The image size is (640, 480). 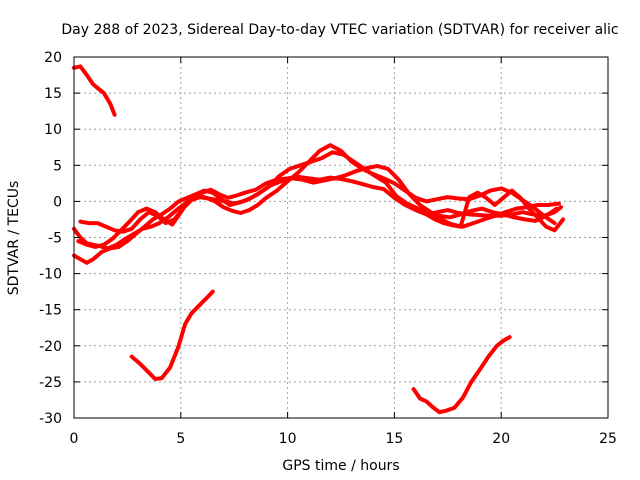 I want to click on y-tick-label: 20, so click(x=53, y=58).